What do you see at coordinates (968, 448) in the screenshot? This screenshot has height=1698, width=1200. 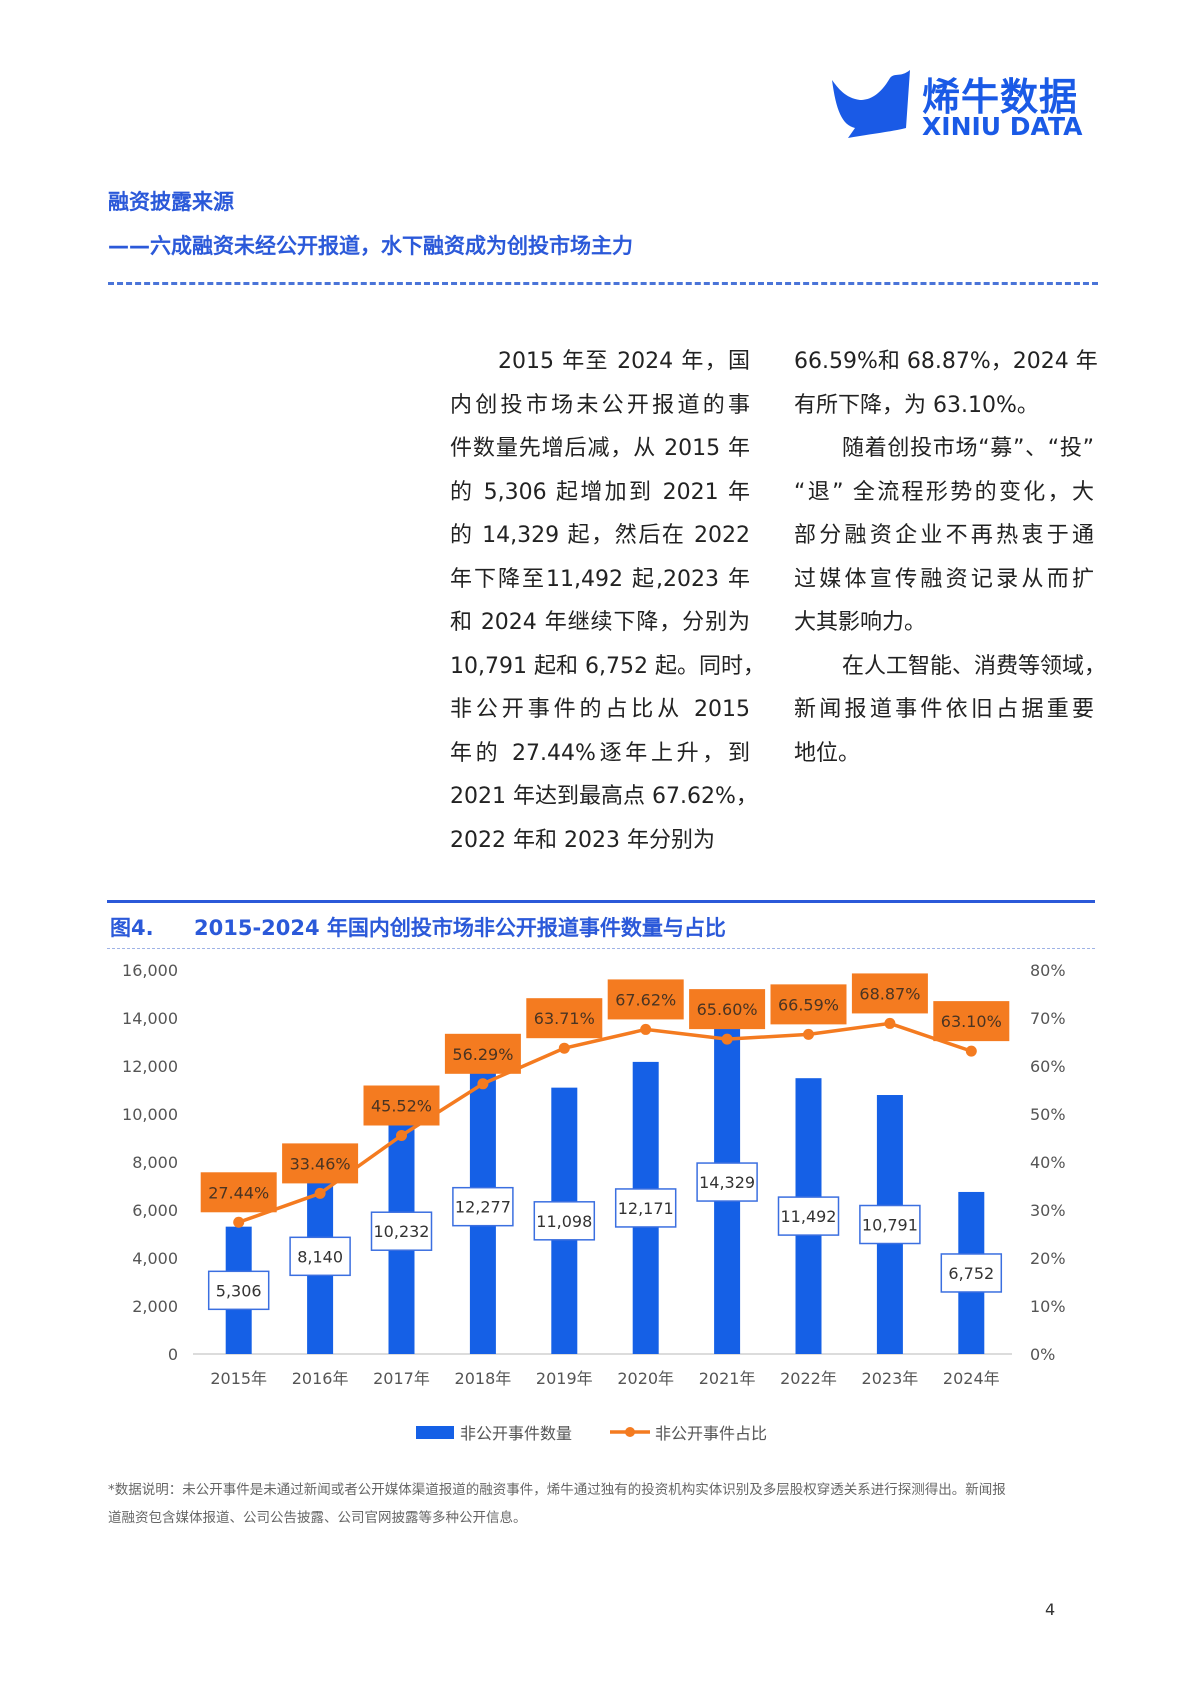 I see `body-text-line: 随着创投市场“募”、“投”` at bounding box center [968, 448].